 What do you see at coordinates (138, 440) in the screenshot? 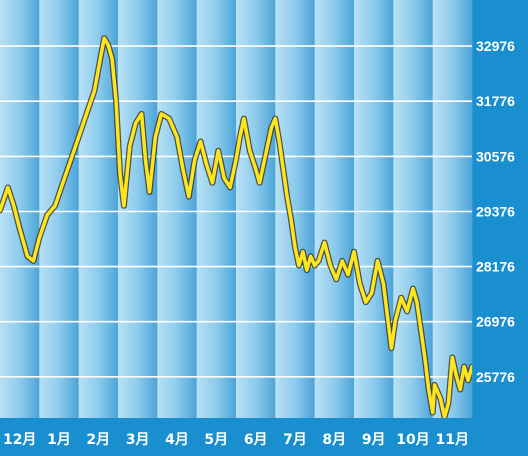
I see `x-tick-label: 3月` at bounding box center [138, 440].